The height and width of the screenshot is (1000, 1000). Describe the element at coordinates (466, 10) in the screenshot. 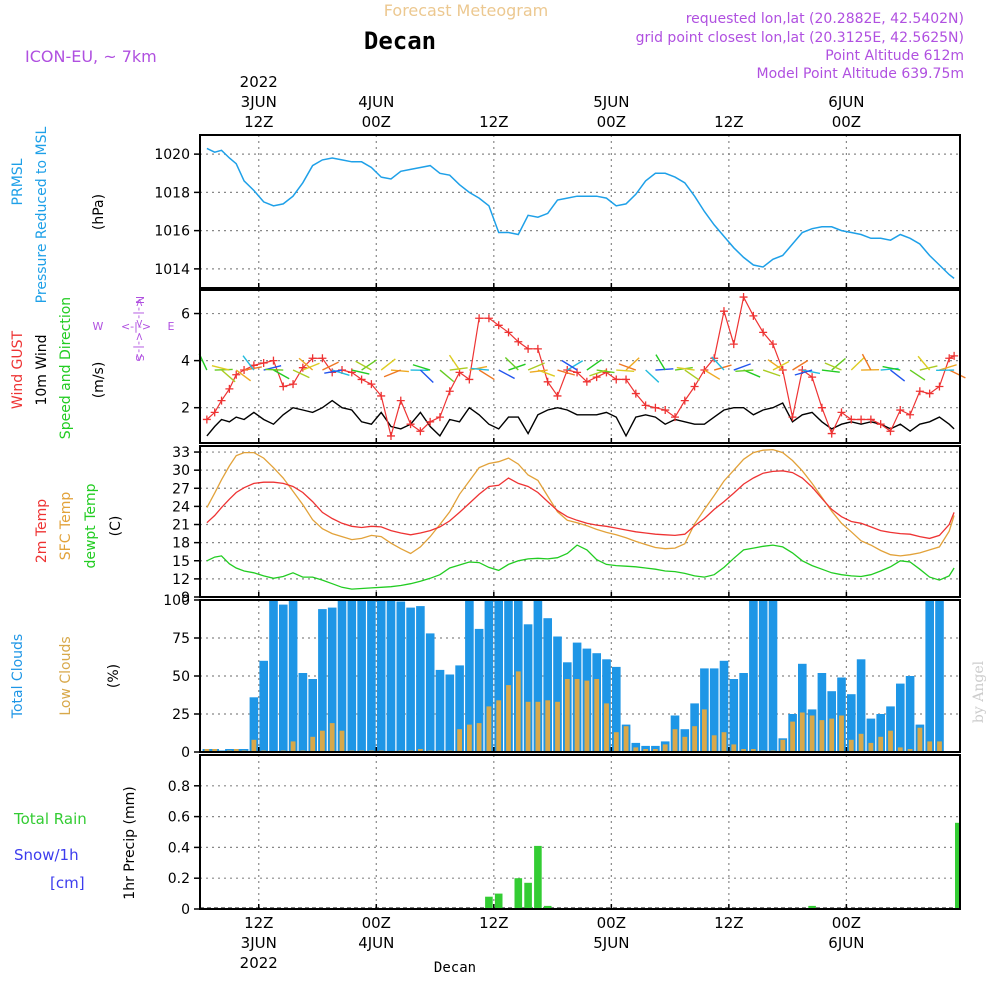

I see `super-title: Forecast Meteogram` at that location.